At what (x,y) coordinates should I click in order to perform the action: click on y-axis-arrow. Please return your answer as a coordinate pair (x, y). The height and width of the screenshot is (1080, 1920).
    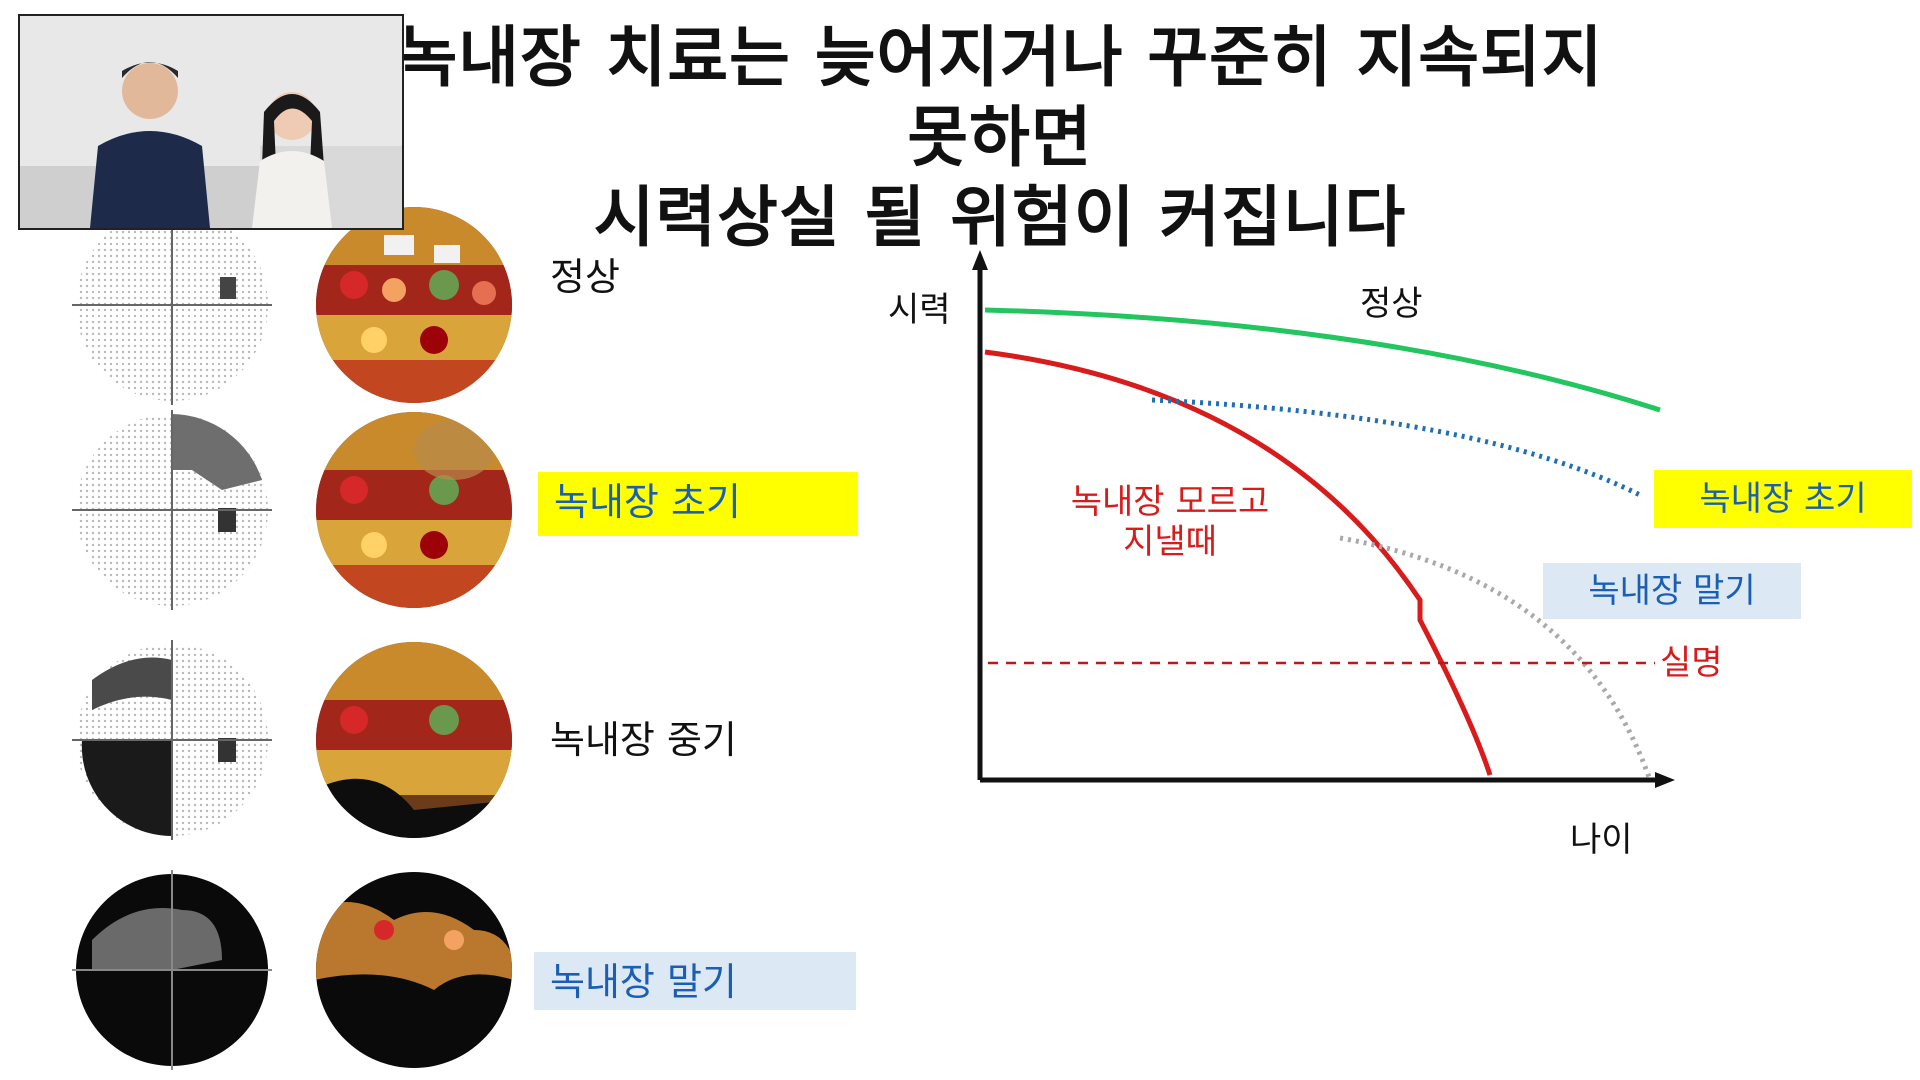
    Looking at the image, I should click on (980, 260).